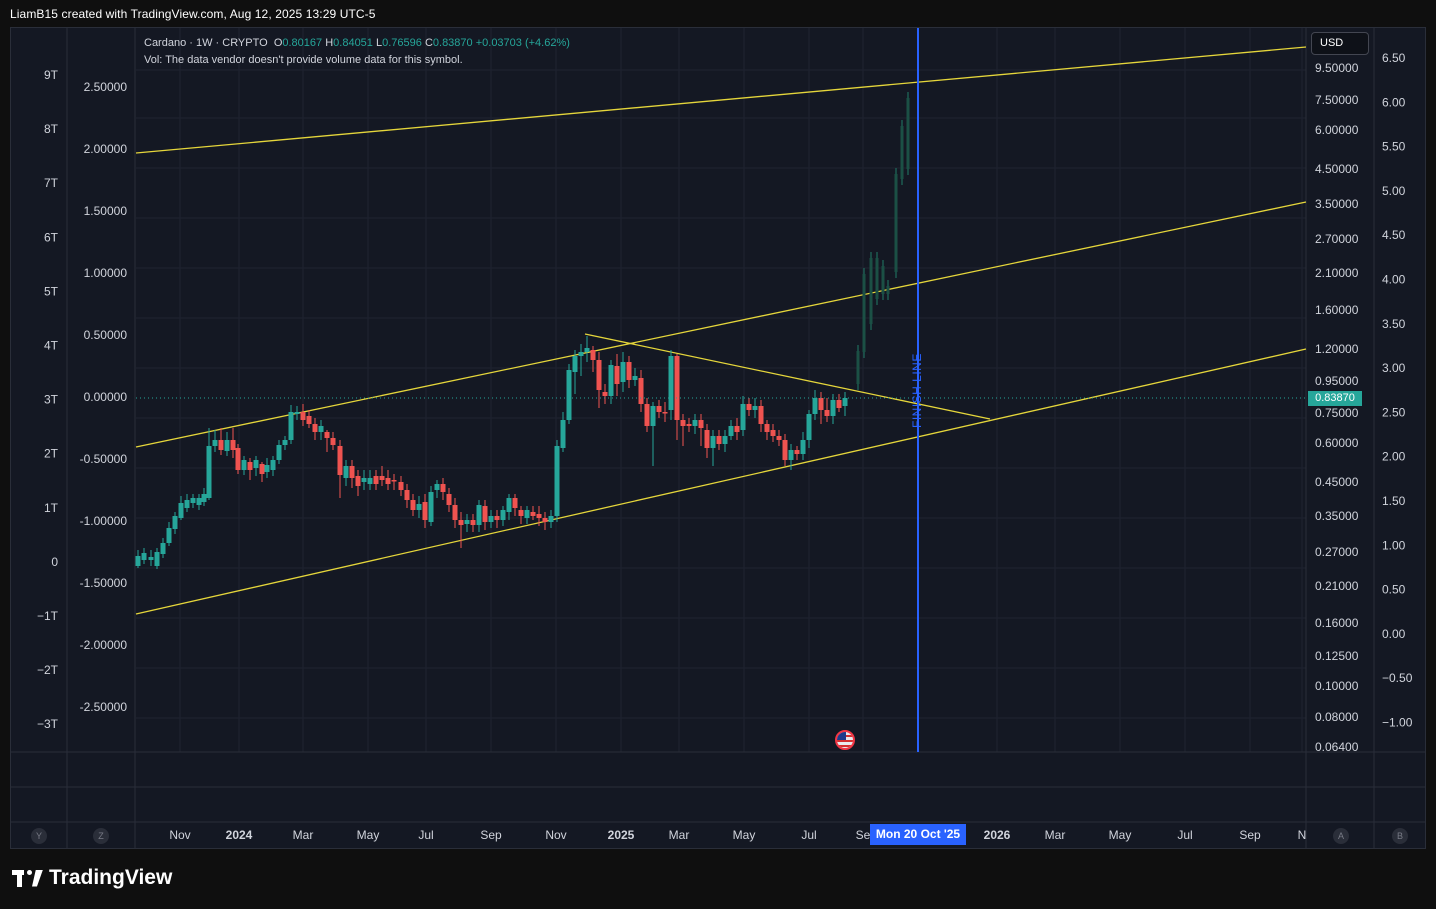  Describe the element at coordinates (621, 835) in the screenshot. I see `time-tick-label: 2025` at that location.